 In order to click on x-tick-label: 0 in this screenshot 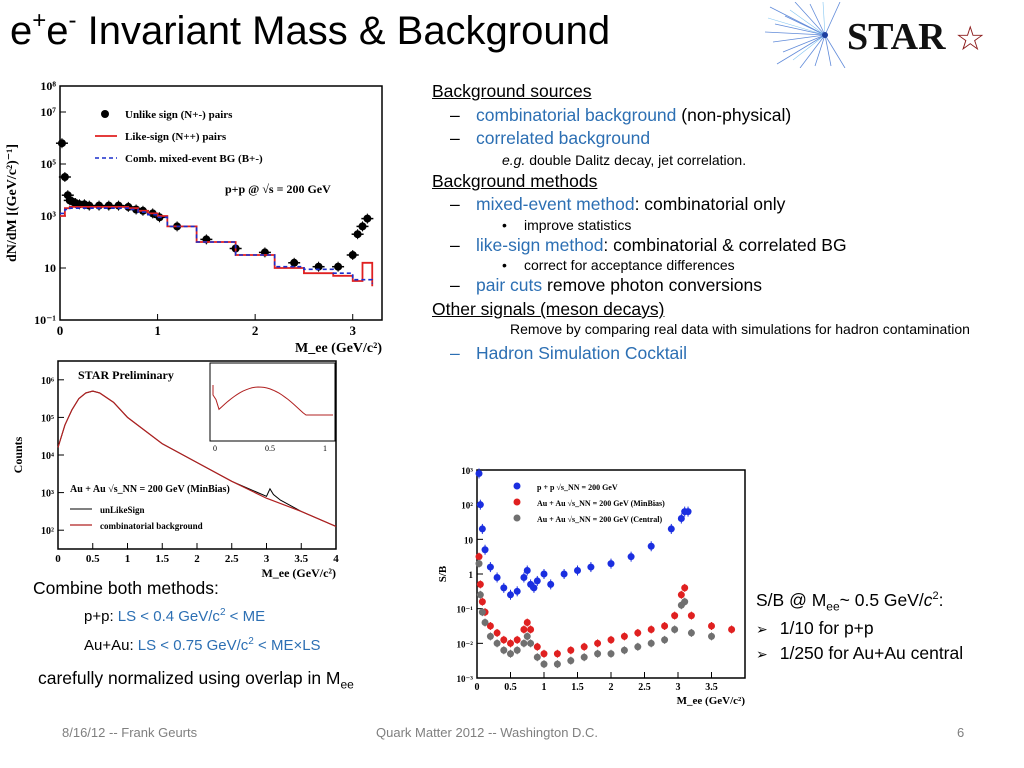, I will do `click(60, 330)`.